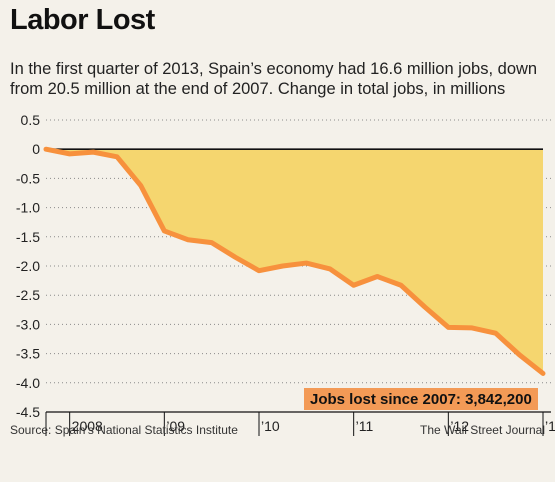 The width and height of the screenshot is (555, 482). I want to click on x-tick-label: ’10, so click(270, 426).